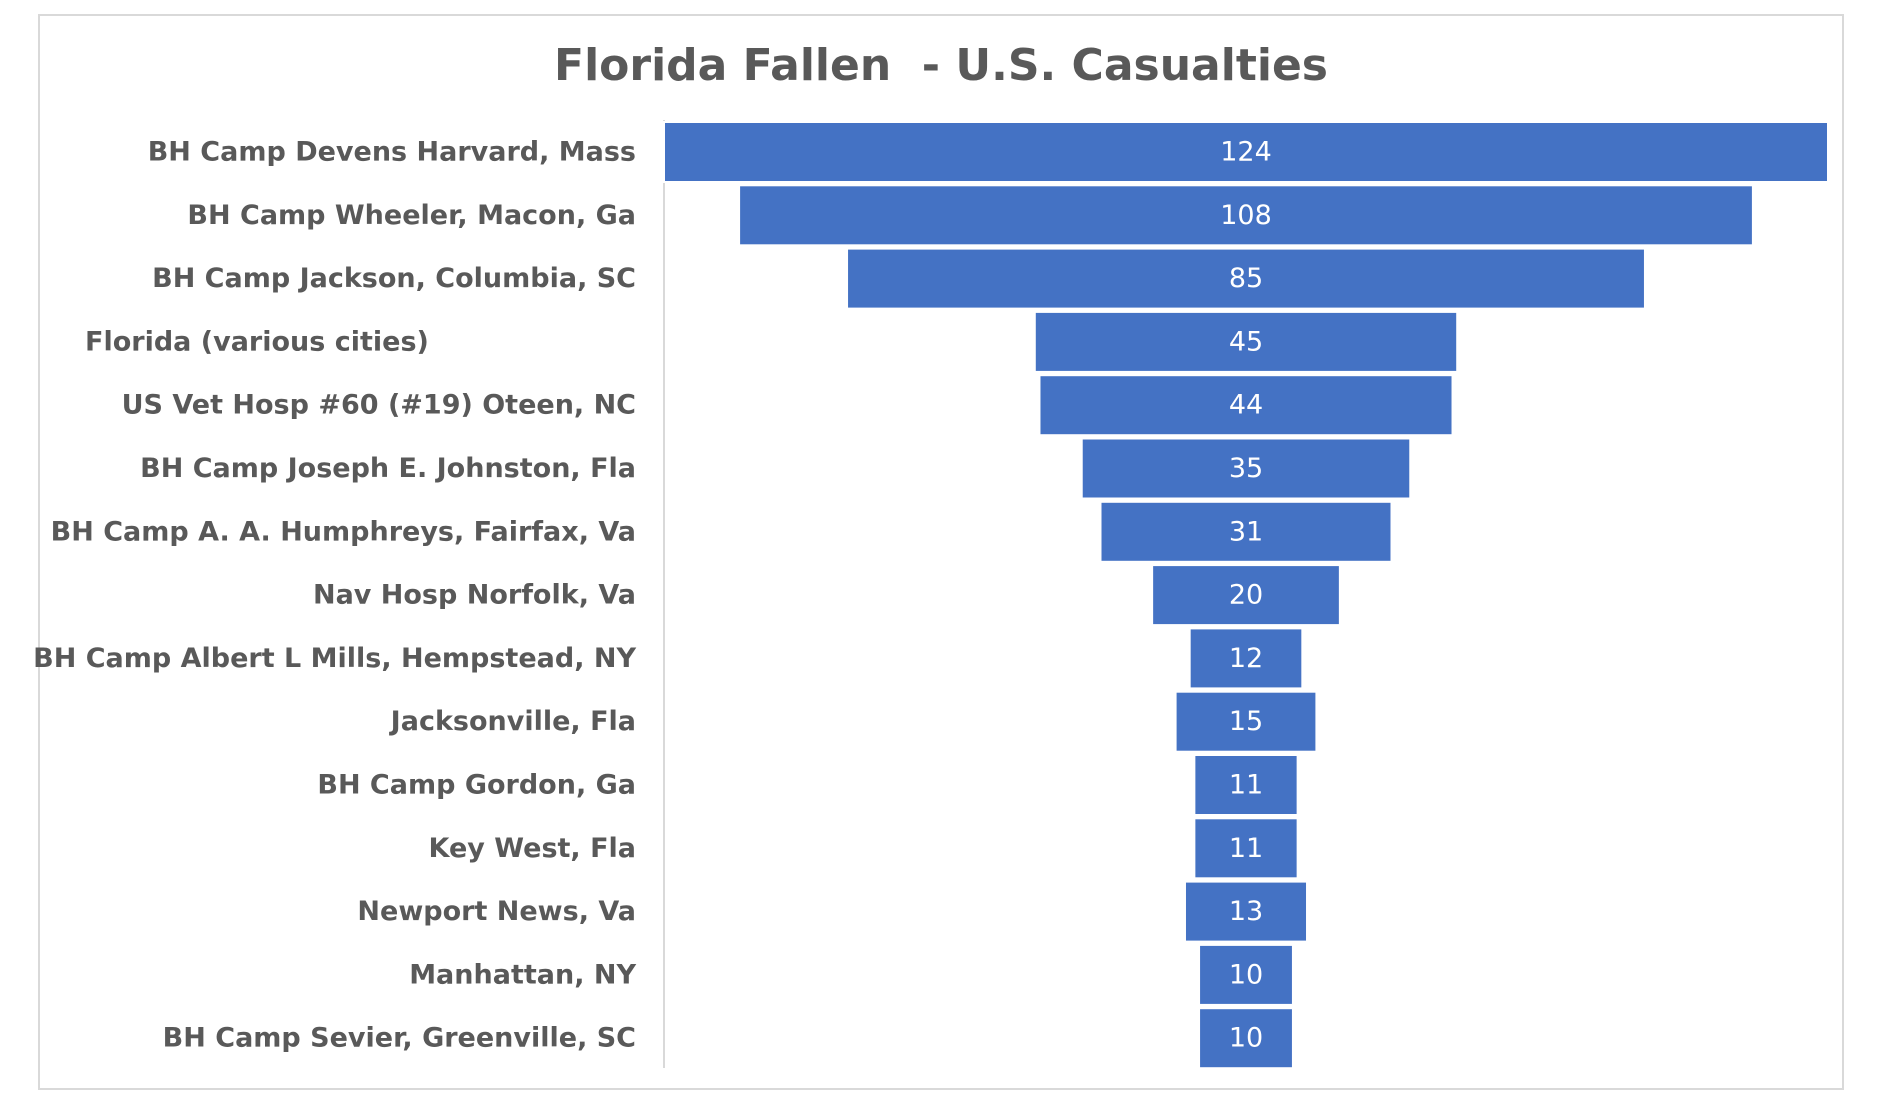 The width and height of the screenshot is (1882, 1110). Describe the element at coordinates (388, 468) in the screenshot. I see `category-label: BH Camp Joseph E. Johnston, Fla` at that location.